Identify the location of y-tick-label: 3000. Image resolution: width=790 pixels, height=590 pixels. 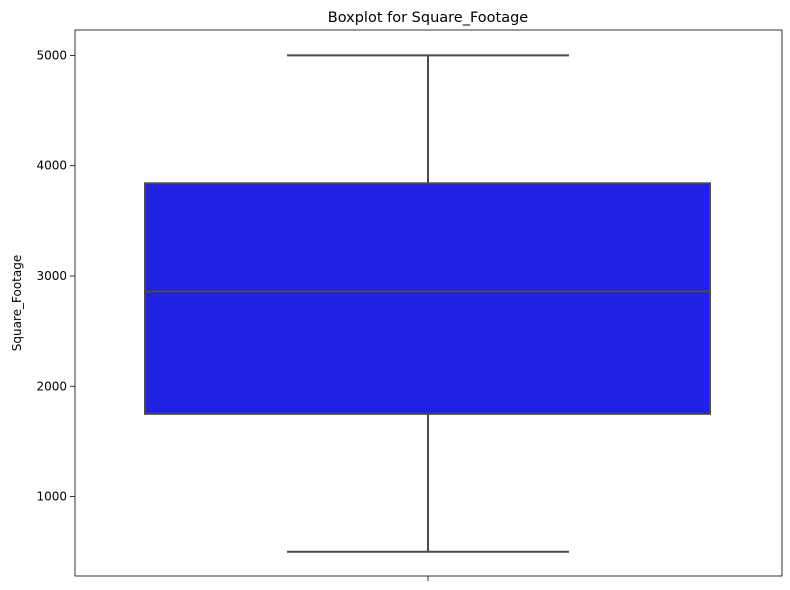
(51, 276).